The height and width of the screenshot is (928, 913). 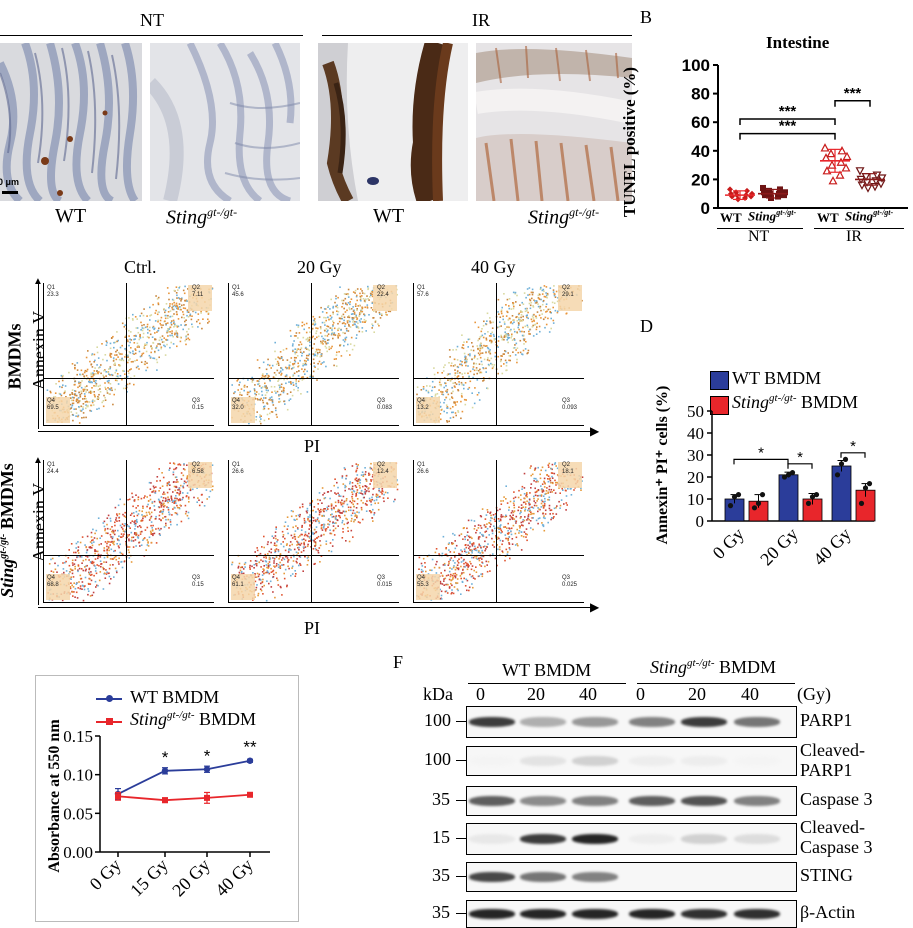 What do you see at coordinates (384, 582) in the screenshot?
I see `quadrant-q3-label: Q3 0.015` at bounding box center [384, 582].